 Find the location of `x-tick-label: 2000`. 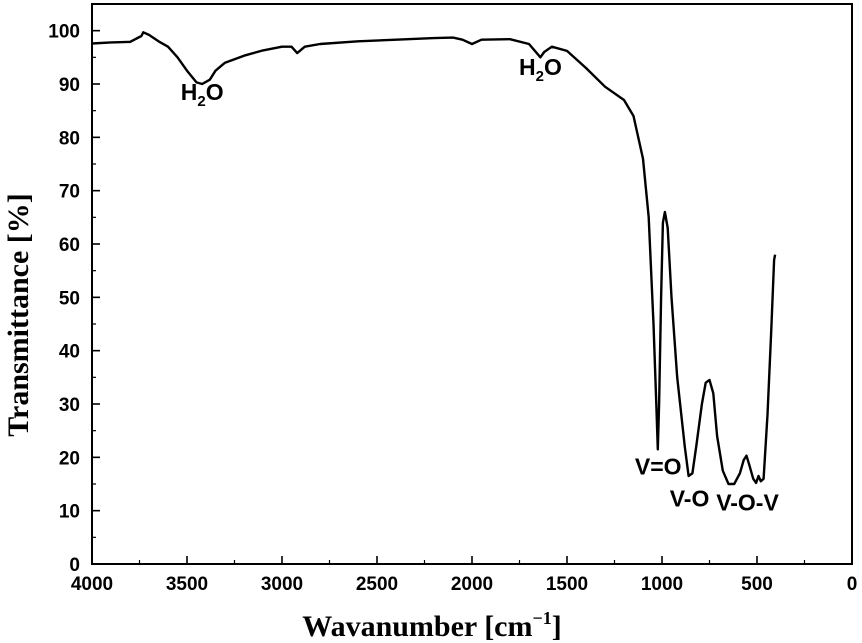

x-tick-label: 2000 is located at coordinates (472, 584).